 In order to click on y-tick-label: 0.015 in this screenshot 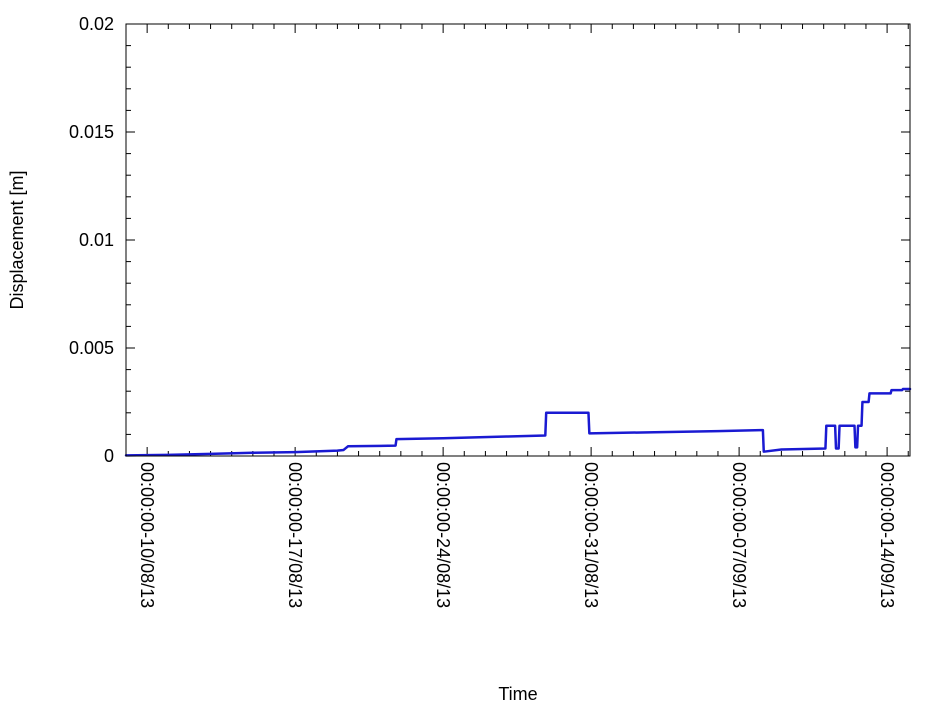, I will do `click(91, 132)`.